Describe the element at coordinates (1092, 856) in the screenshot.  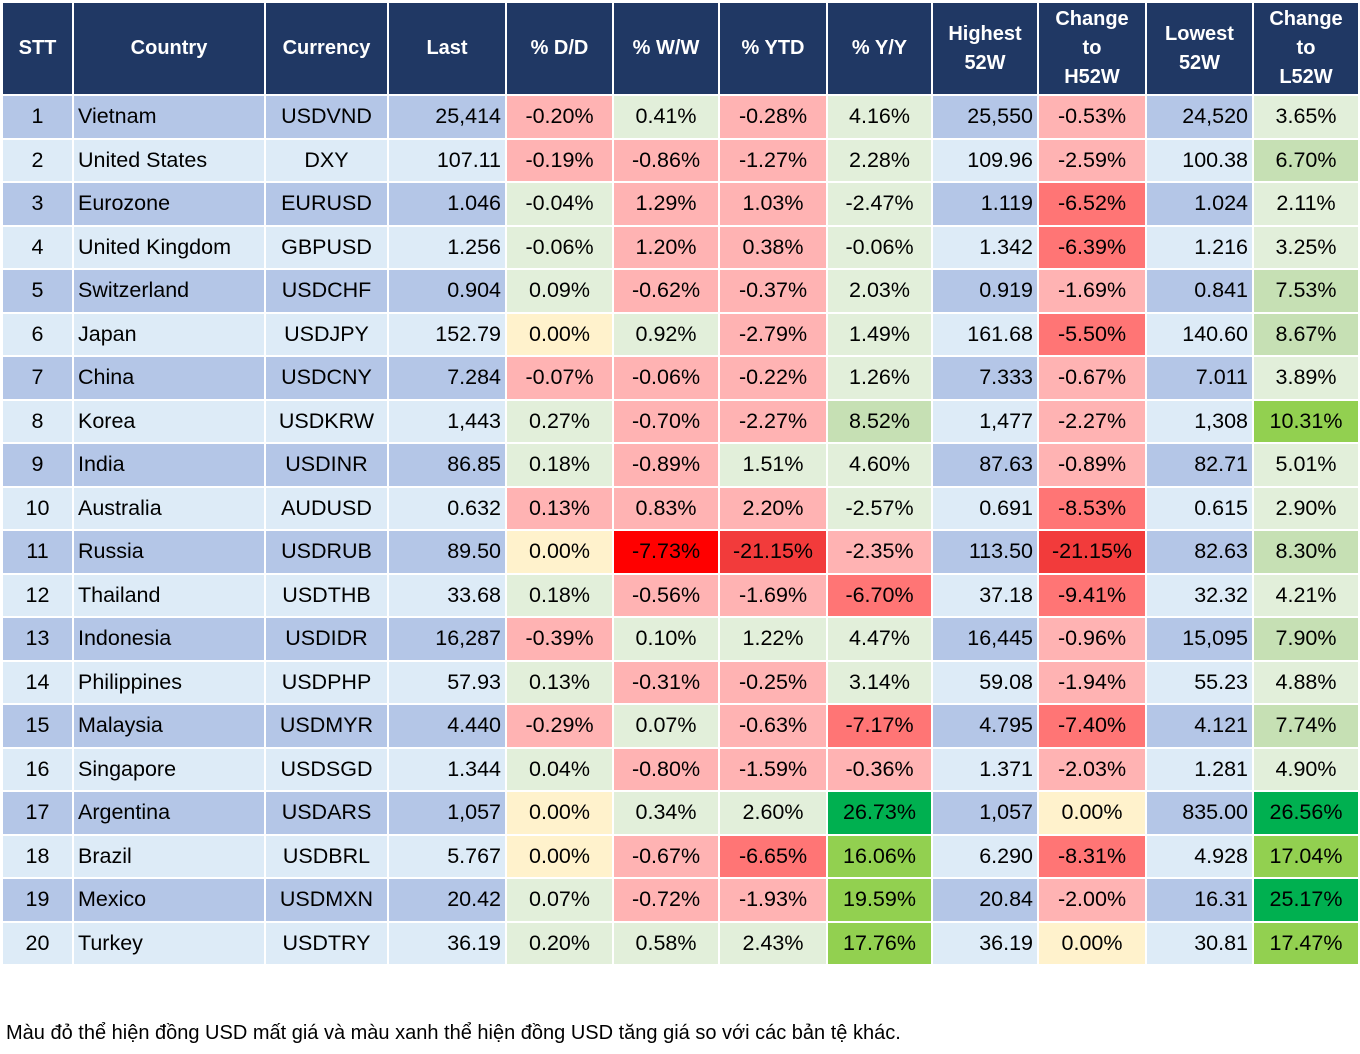
I see `cell-chh: -8.31%` at that location.